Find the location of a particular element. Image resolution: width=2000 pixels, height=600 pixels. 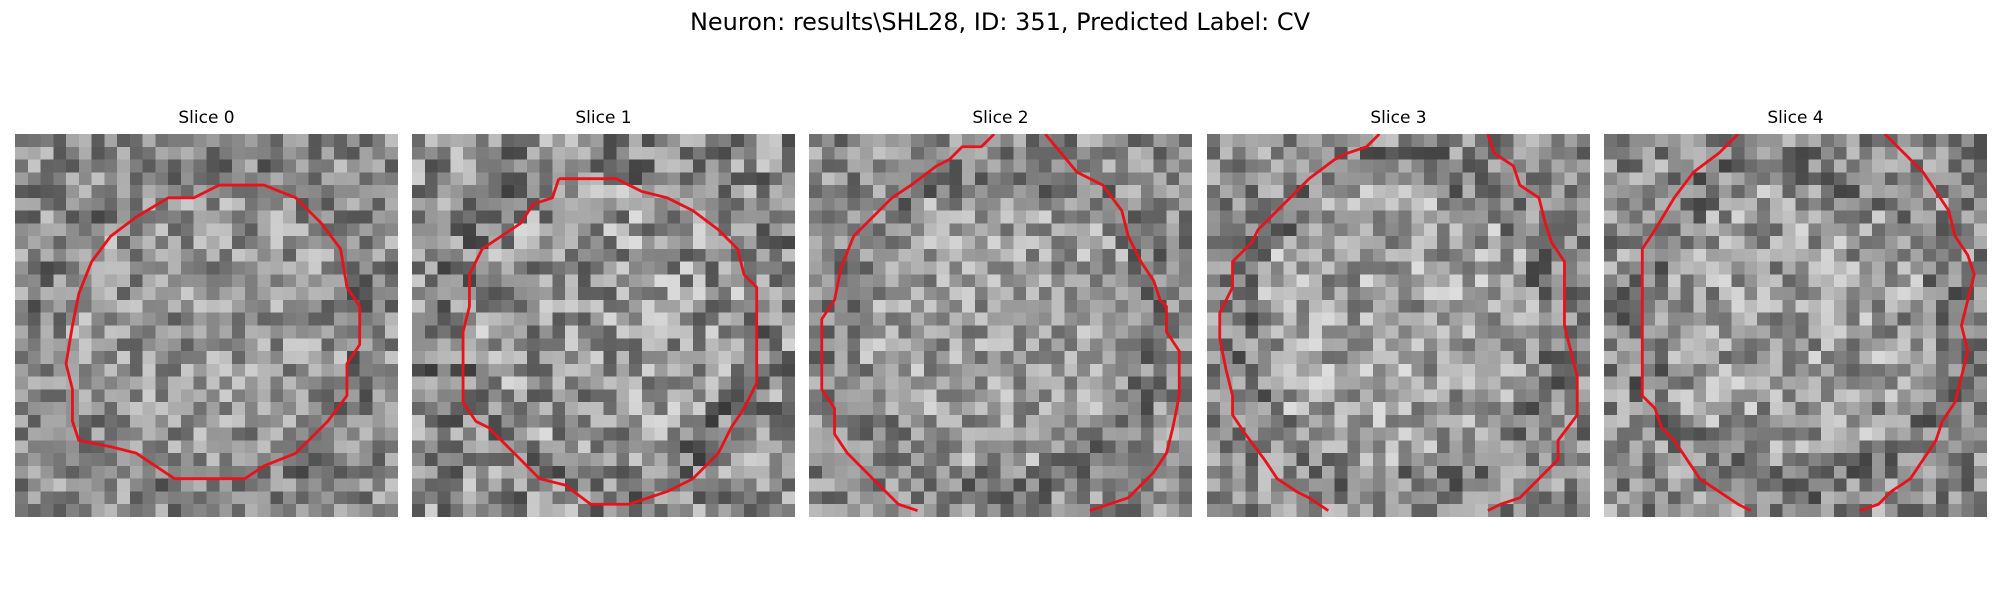

slice-panel-0: Slice 0 is located at coordinates (206, 312).